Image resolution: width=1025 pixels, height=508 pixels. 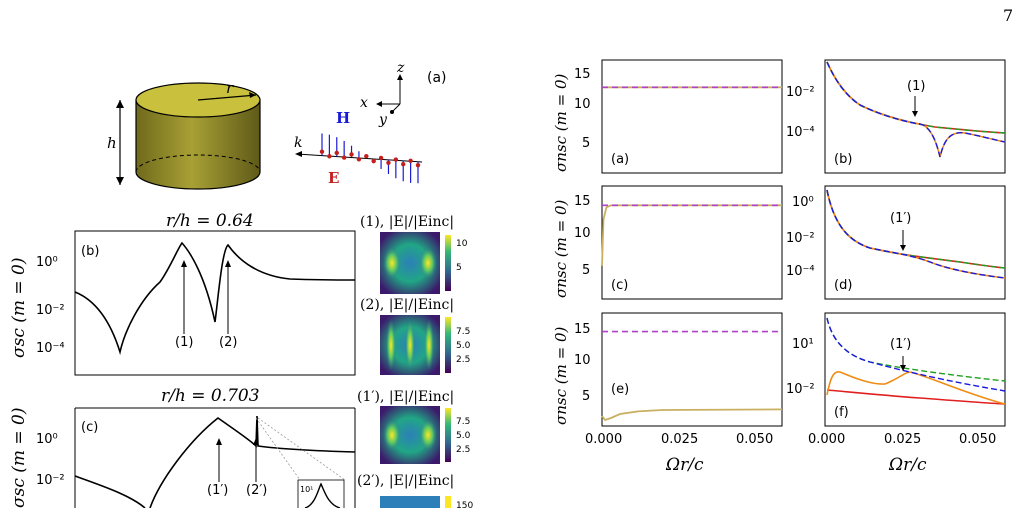 What do you see at coordinates (586, 396) in the screenshot?
I see `ytick-e-5: 5` at bounding box center [586, 396].